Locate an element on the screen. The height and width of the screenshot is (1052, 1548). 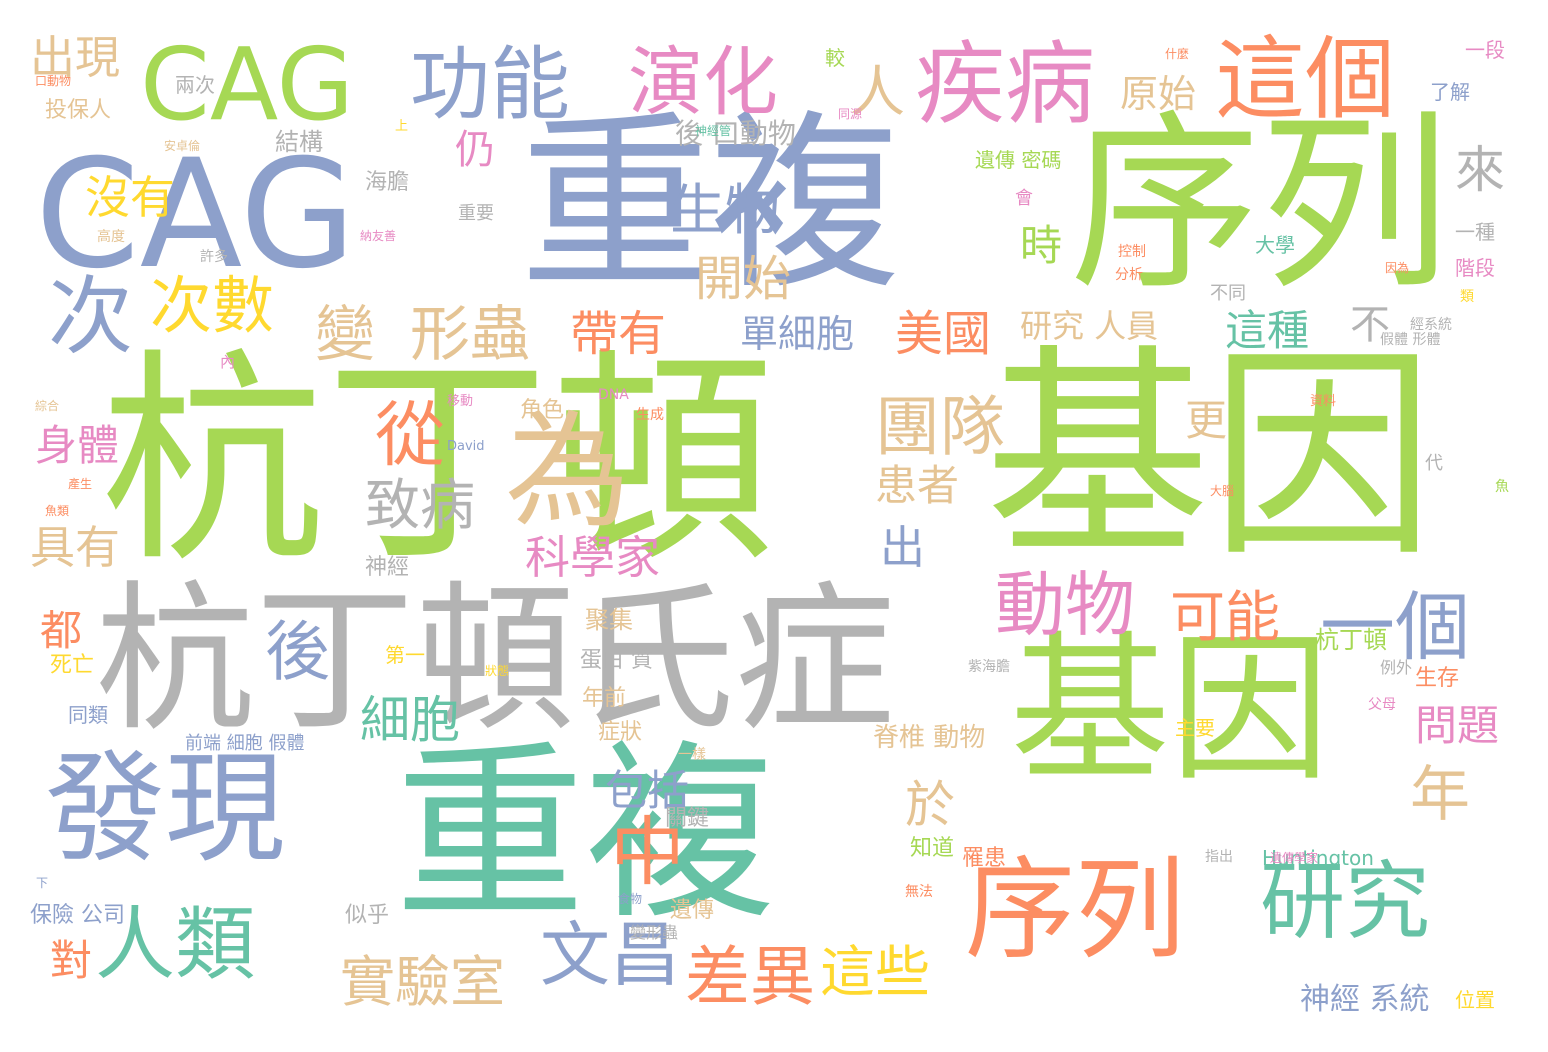
cloud-word: 杭丁頓 is located at coordinates (1351, 640).